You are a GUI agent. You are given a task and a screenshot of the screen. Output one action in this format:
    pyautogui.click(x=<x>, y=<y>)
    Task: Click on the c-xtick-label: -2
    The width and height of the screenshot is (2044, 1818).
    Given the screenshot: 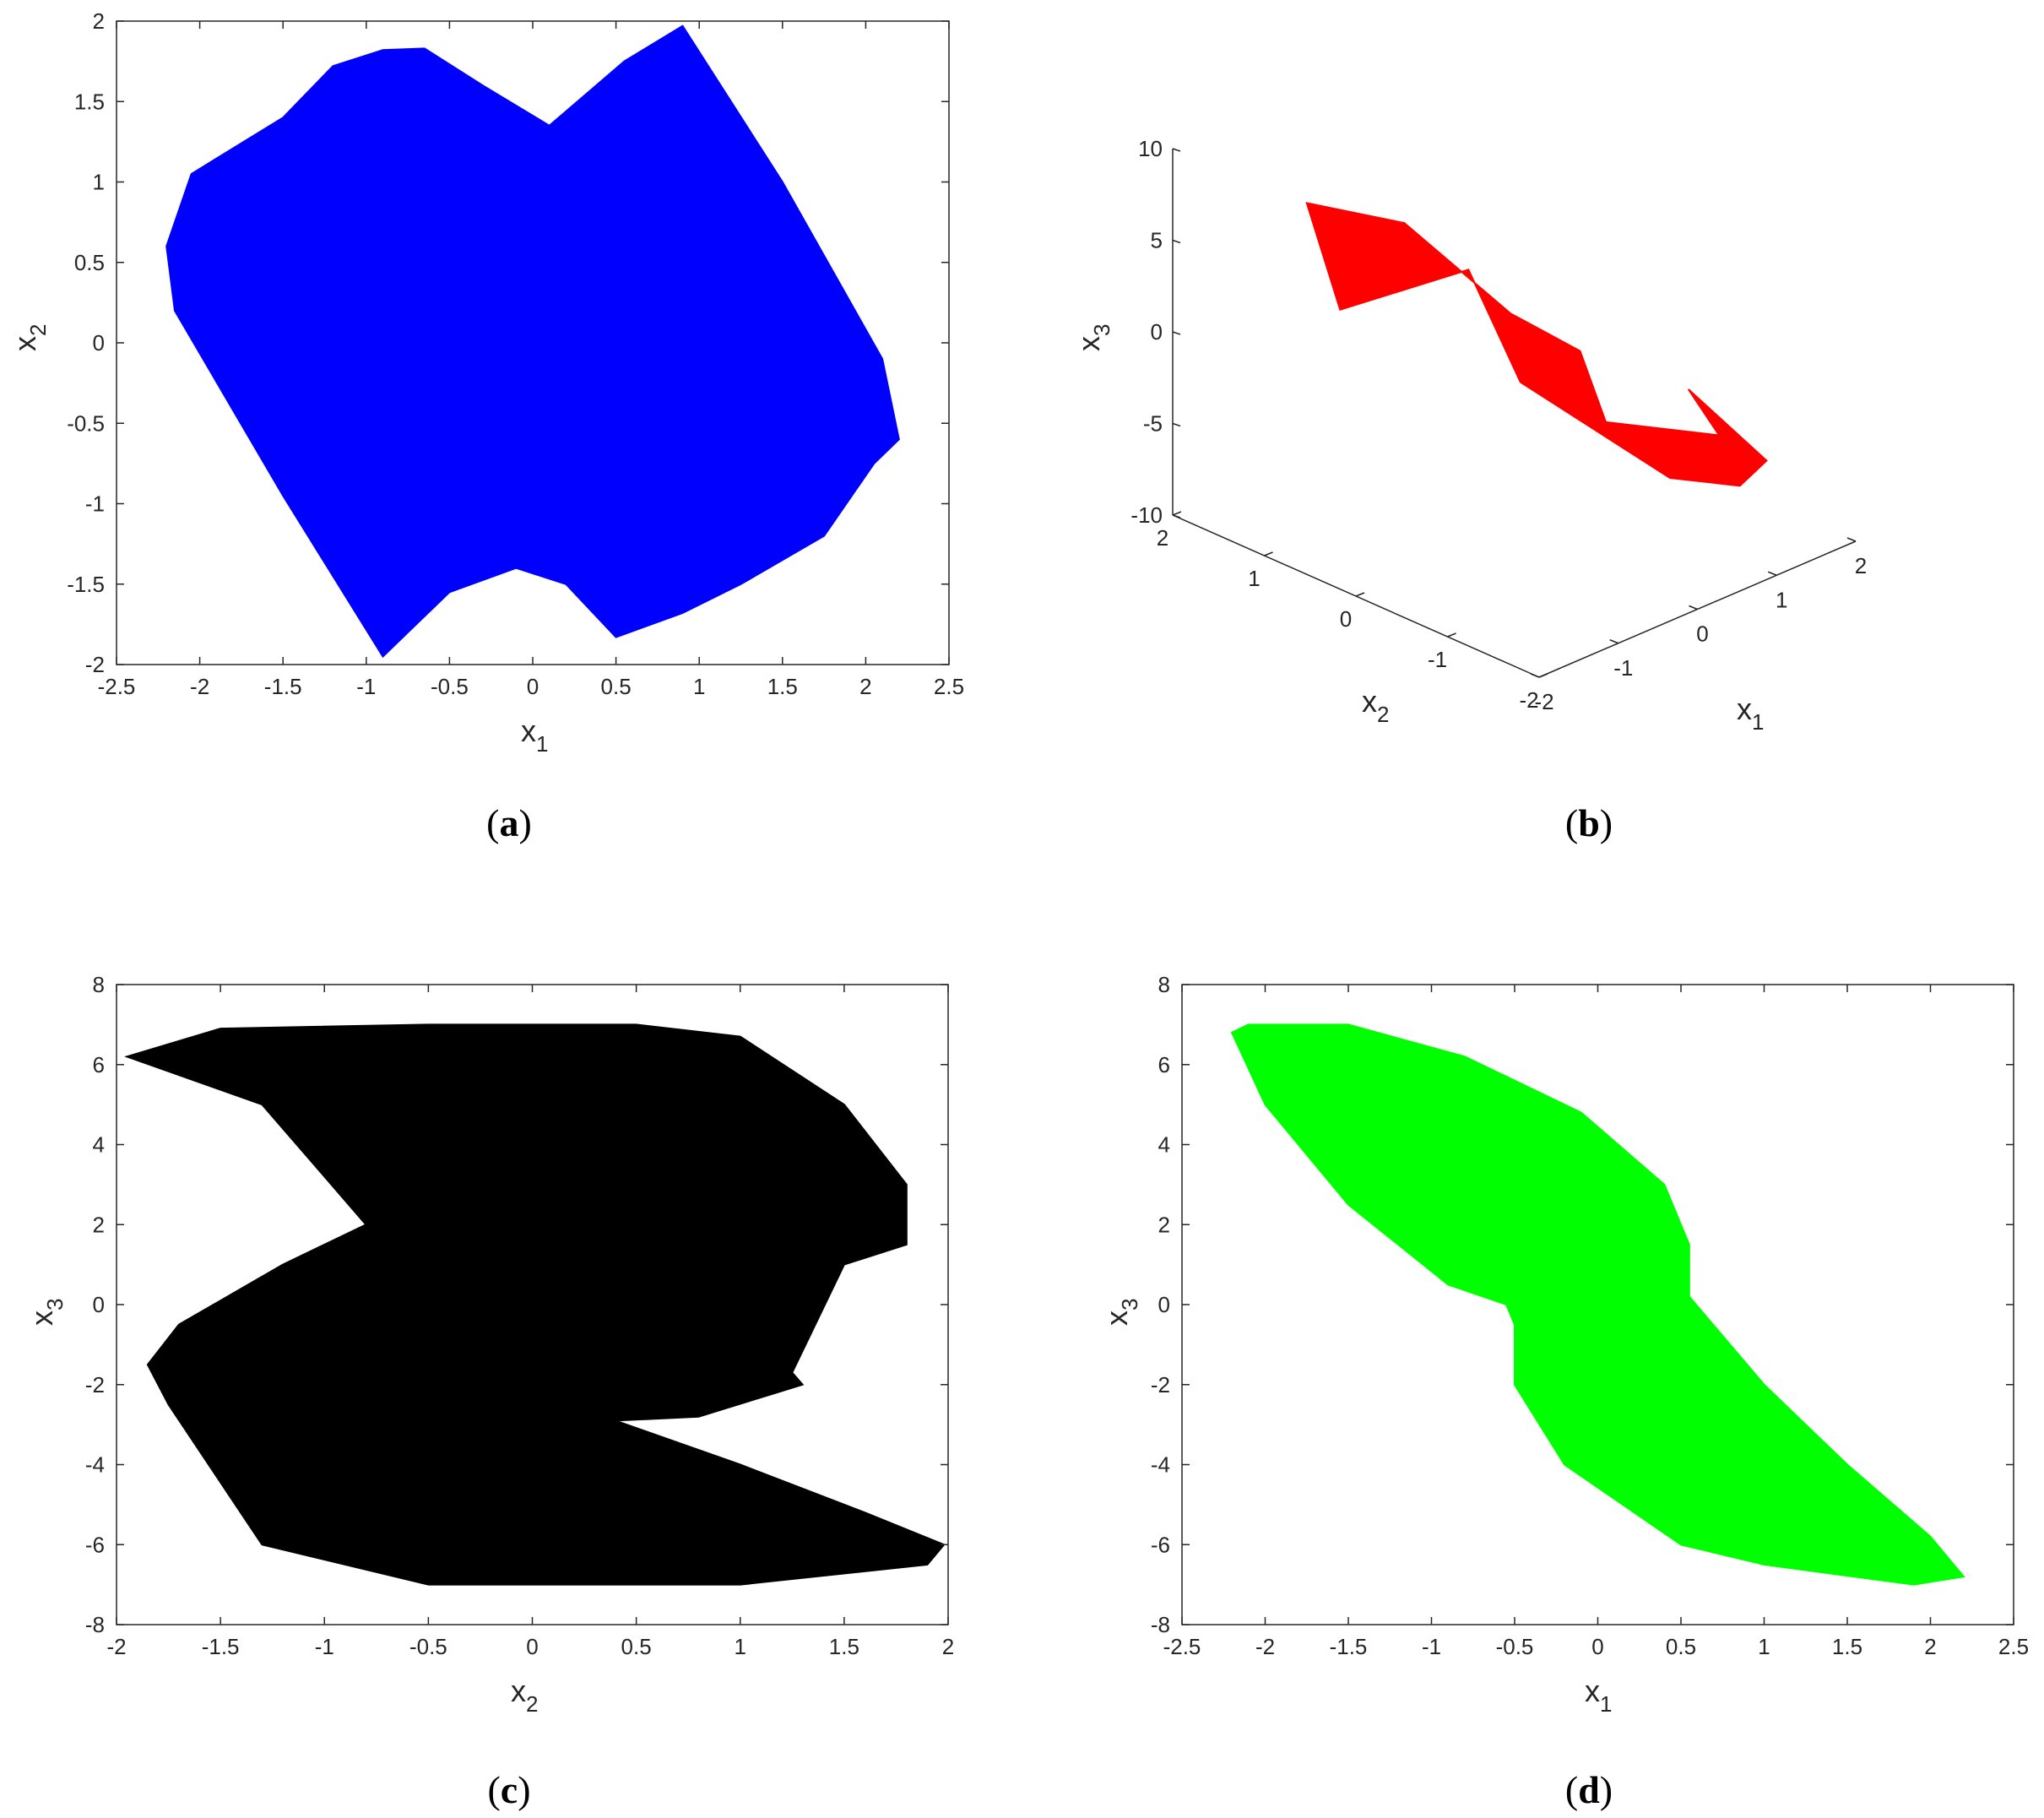 What is the action you would take?
    pyautogui.click(x=116, y=1646)
    